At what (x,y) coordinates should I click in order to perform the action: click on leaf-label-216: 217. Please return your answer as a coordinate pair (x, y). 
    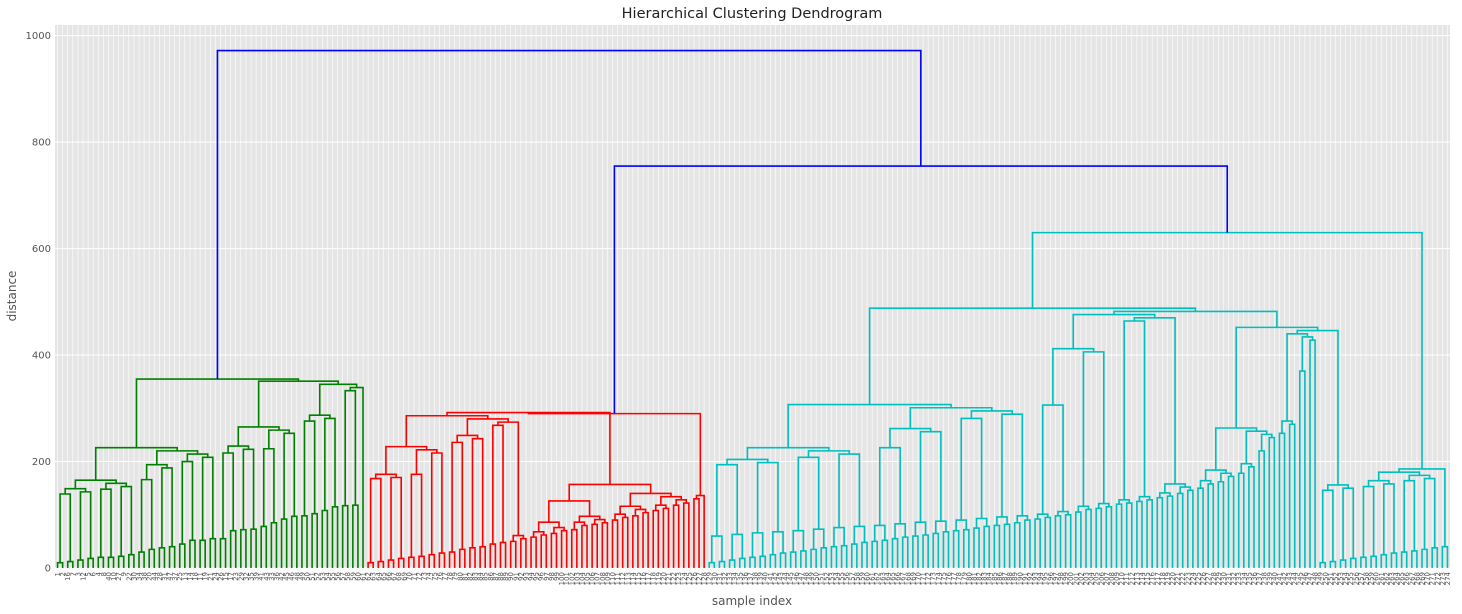
    Looking at the image, I should click on (1158, 578).